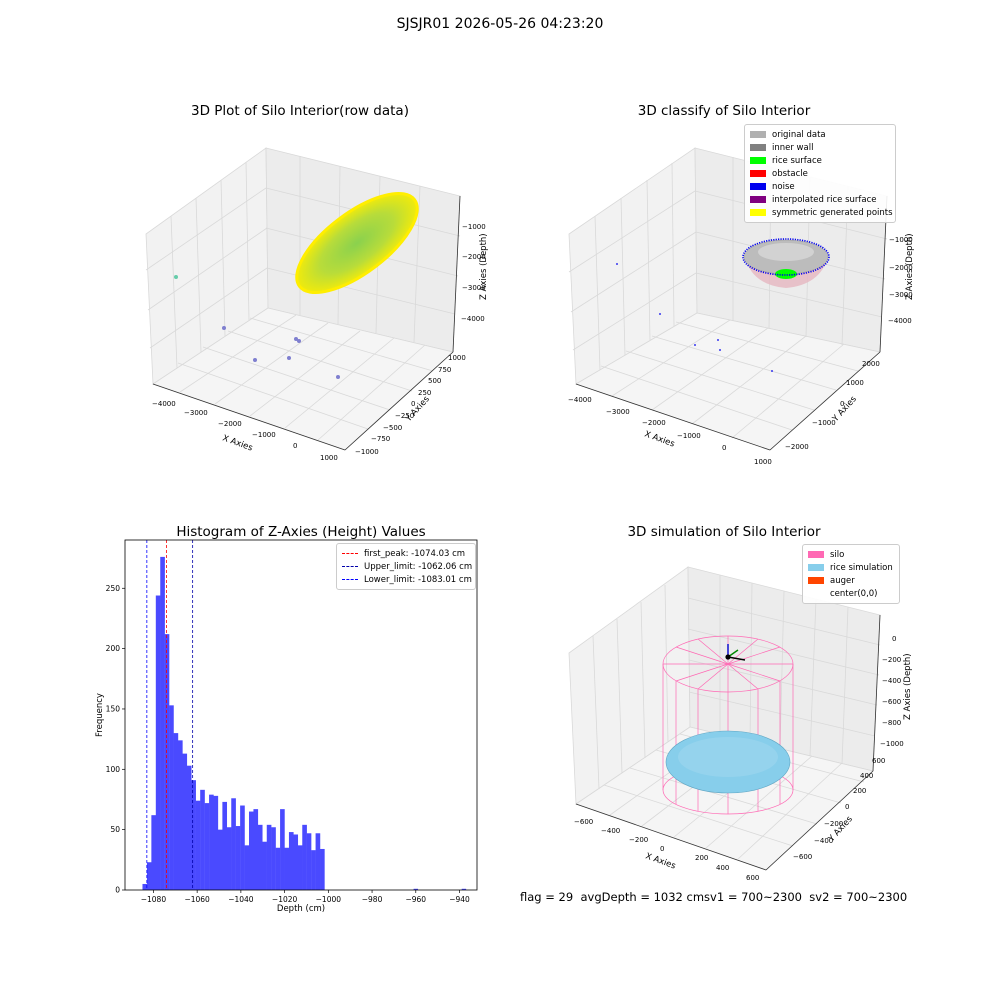 This screenshot has width=1000, height=1000. I want to click on legend-label: rice simulation, so click(861, 567).